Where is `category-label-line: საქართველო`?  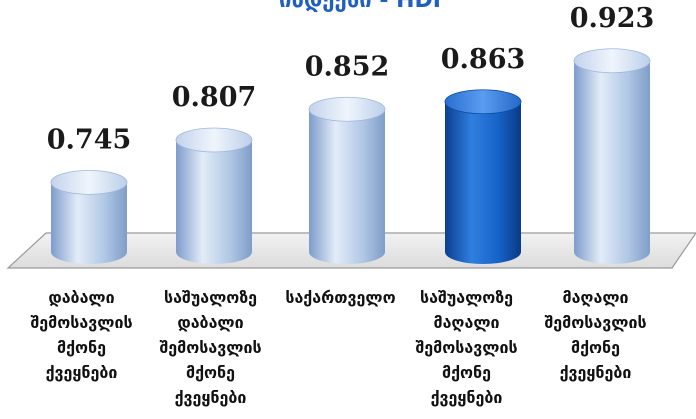
category-label-line: საქართველო is located at coordinates (340, 297).